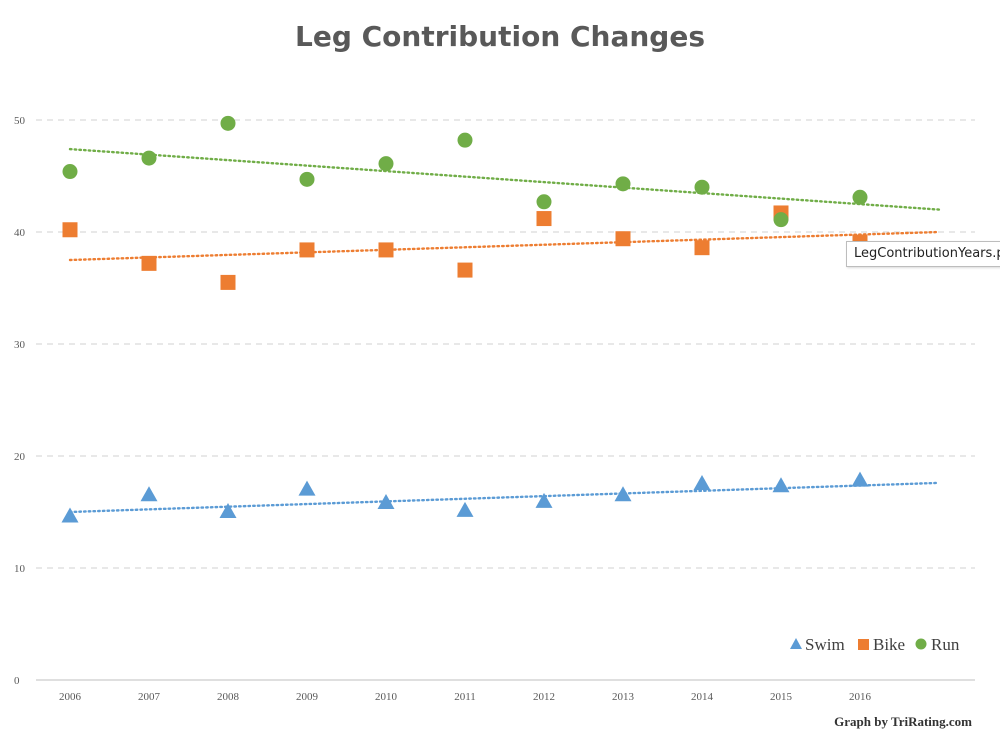 The height and width of the screenshot is (749, 1000). I want to click on credit-text: Graph by TriRating.com, so click(903, 721).